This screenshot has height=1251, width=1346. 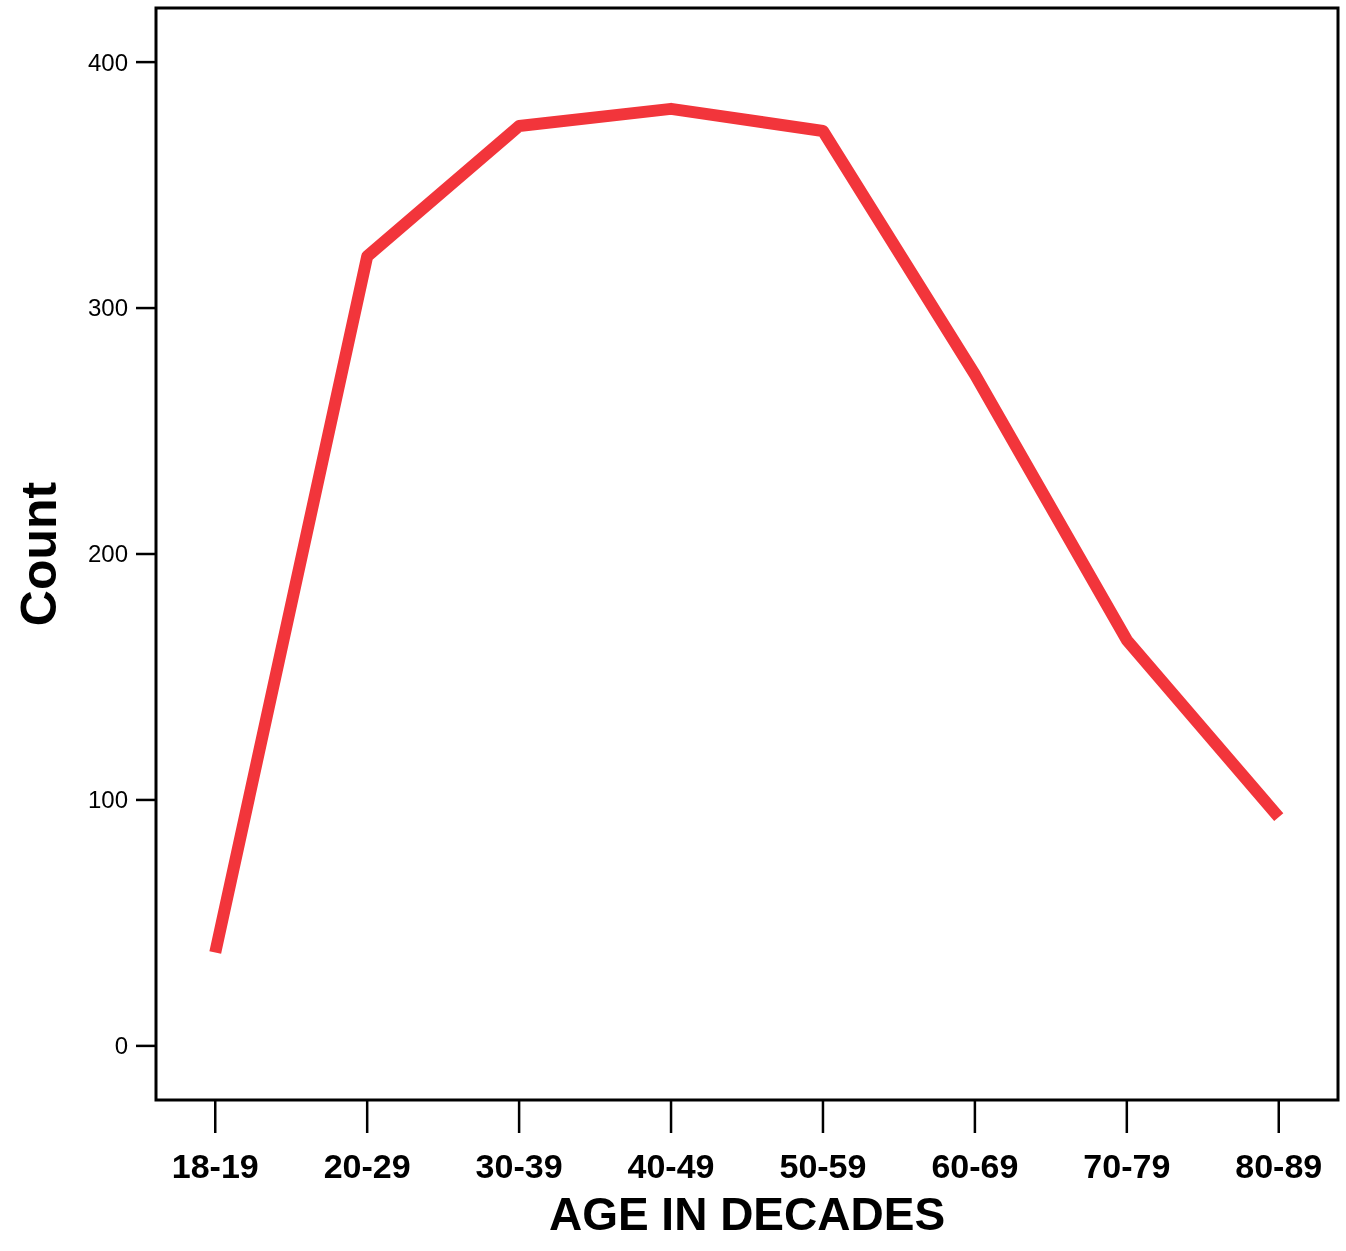 I want to click on y-tick-label: 400, so click(x=107, y=62).